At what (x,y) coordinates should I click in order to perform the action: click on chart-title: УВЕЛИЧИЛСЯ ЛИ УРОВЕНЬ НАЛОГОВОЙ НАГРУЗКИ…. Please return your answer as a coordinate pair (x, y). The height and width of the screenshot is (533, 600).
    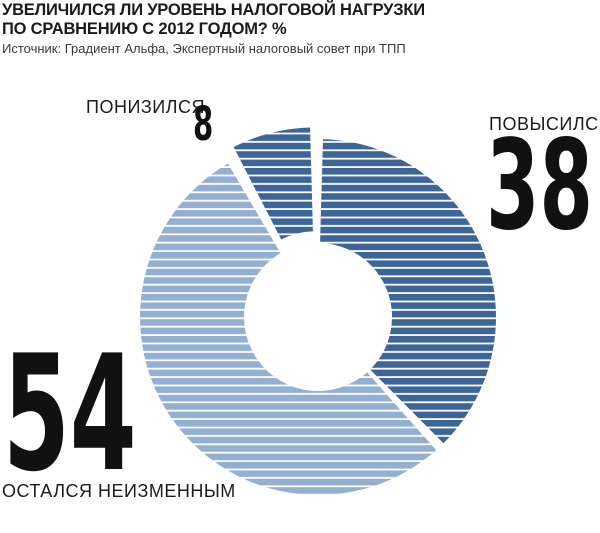
    Looking at the image, I should click on (300, 20).